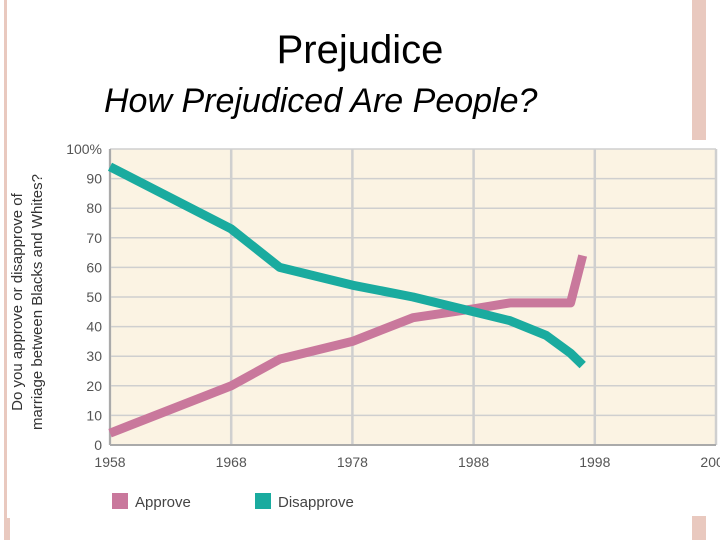 The width and height of the screenshot is (720, 540). I want to click on y-tick-label: 20, so click(94, 386).